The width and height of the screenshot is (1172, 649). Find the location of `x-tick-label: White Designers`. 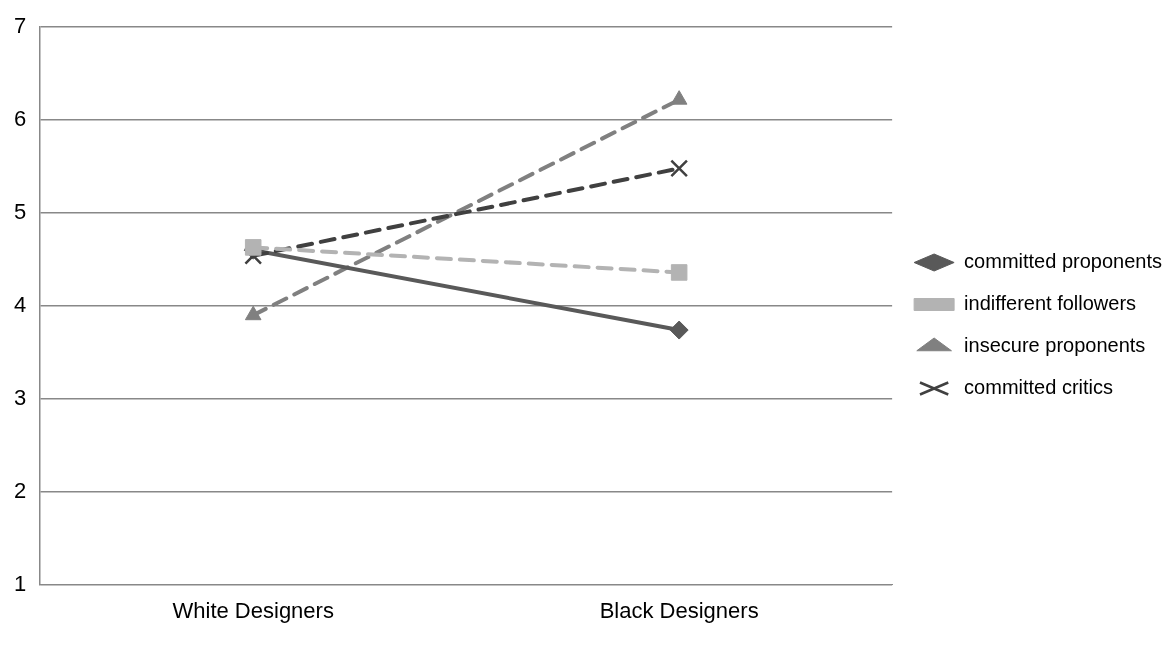

x-tick-label: White Designers is located at coordinates (253, 610).